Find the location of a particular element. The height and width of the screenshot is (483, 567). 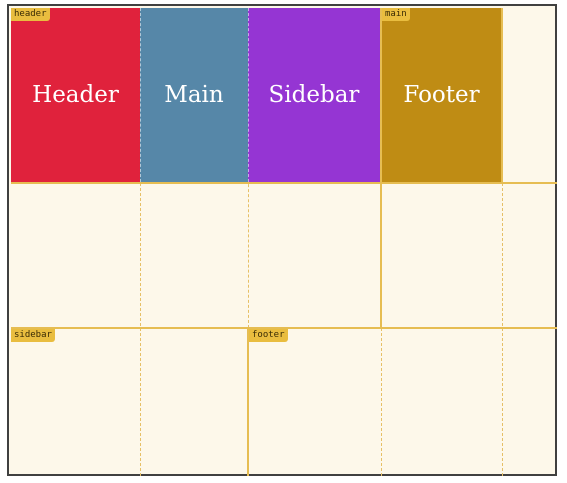

area-tag-header: header is located at coordinates (30, 14).